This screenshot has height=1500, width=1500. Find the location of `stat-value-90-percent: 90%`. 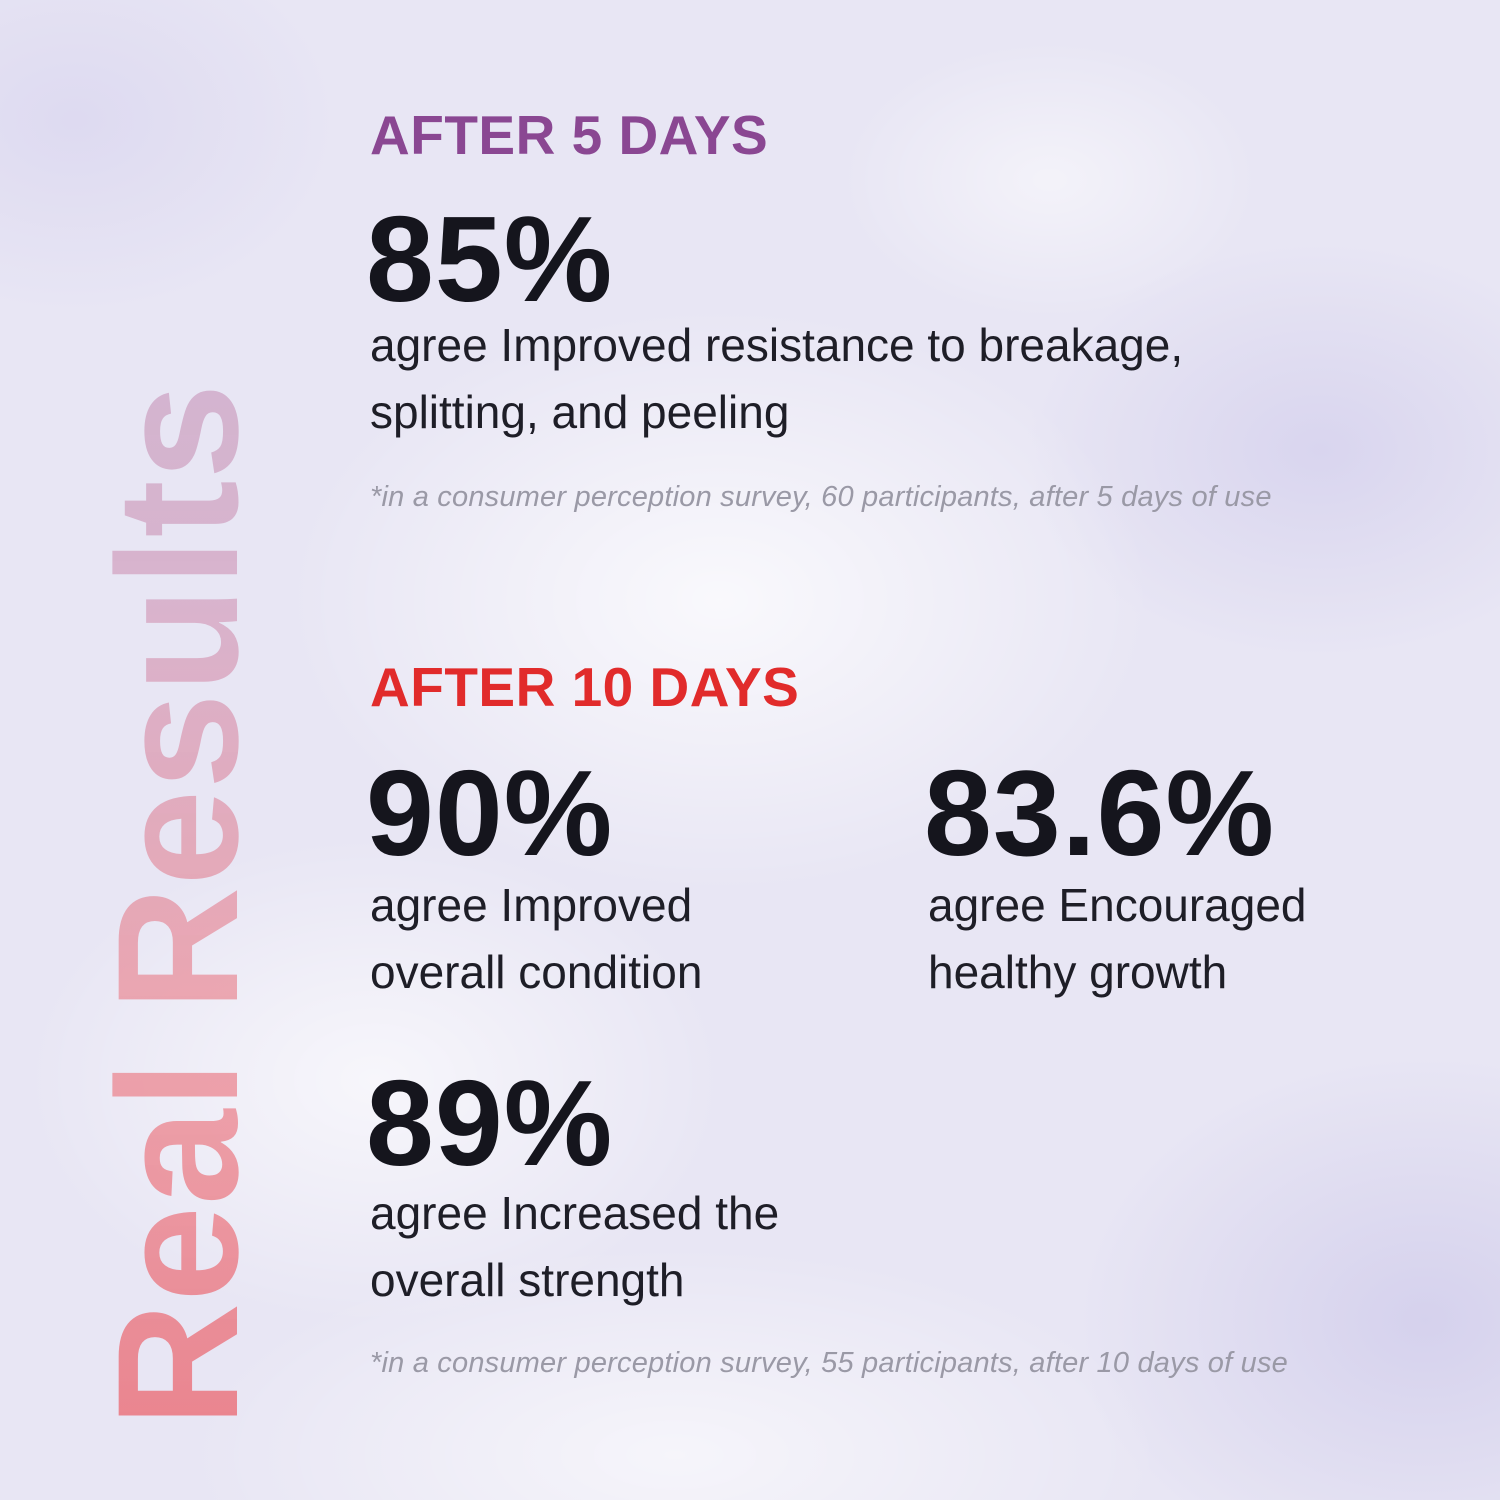

stat-value-90-percent: 90% is located at coordinates (490, 813).